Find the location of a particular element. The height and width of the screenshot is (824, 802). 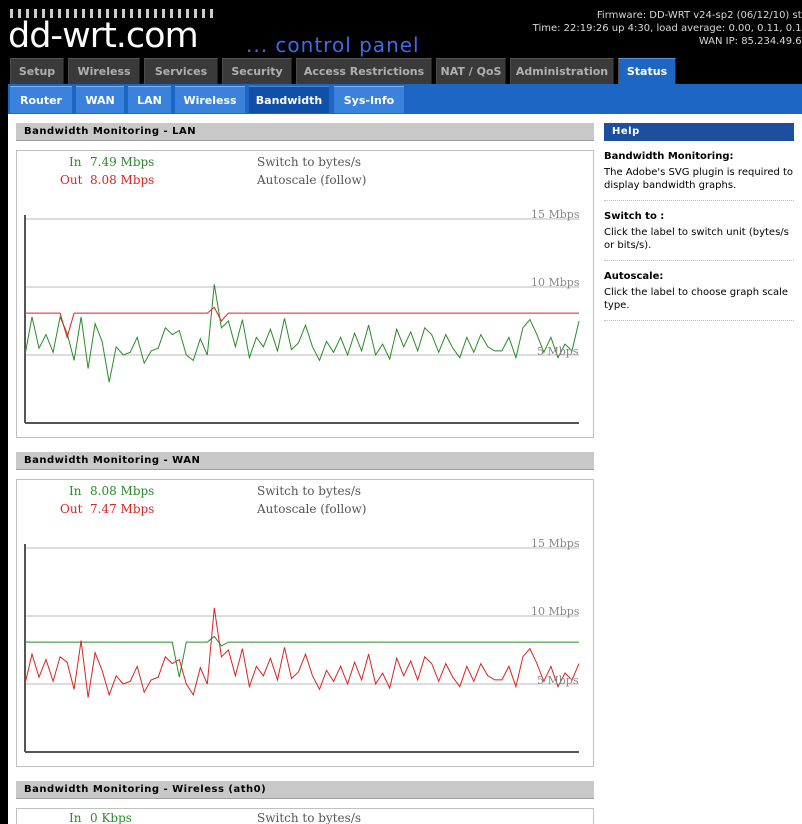

wan-autoscale-link: Autoscale (follow) is located at coordinates (312, 509).